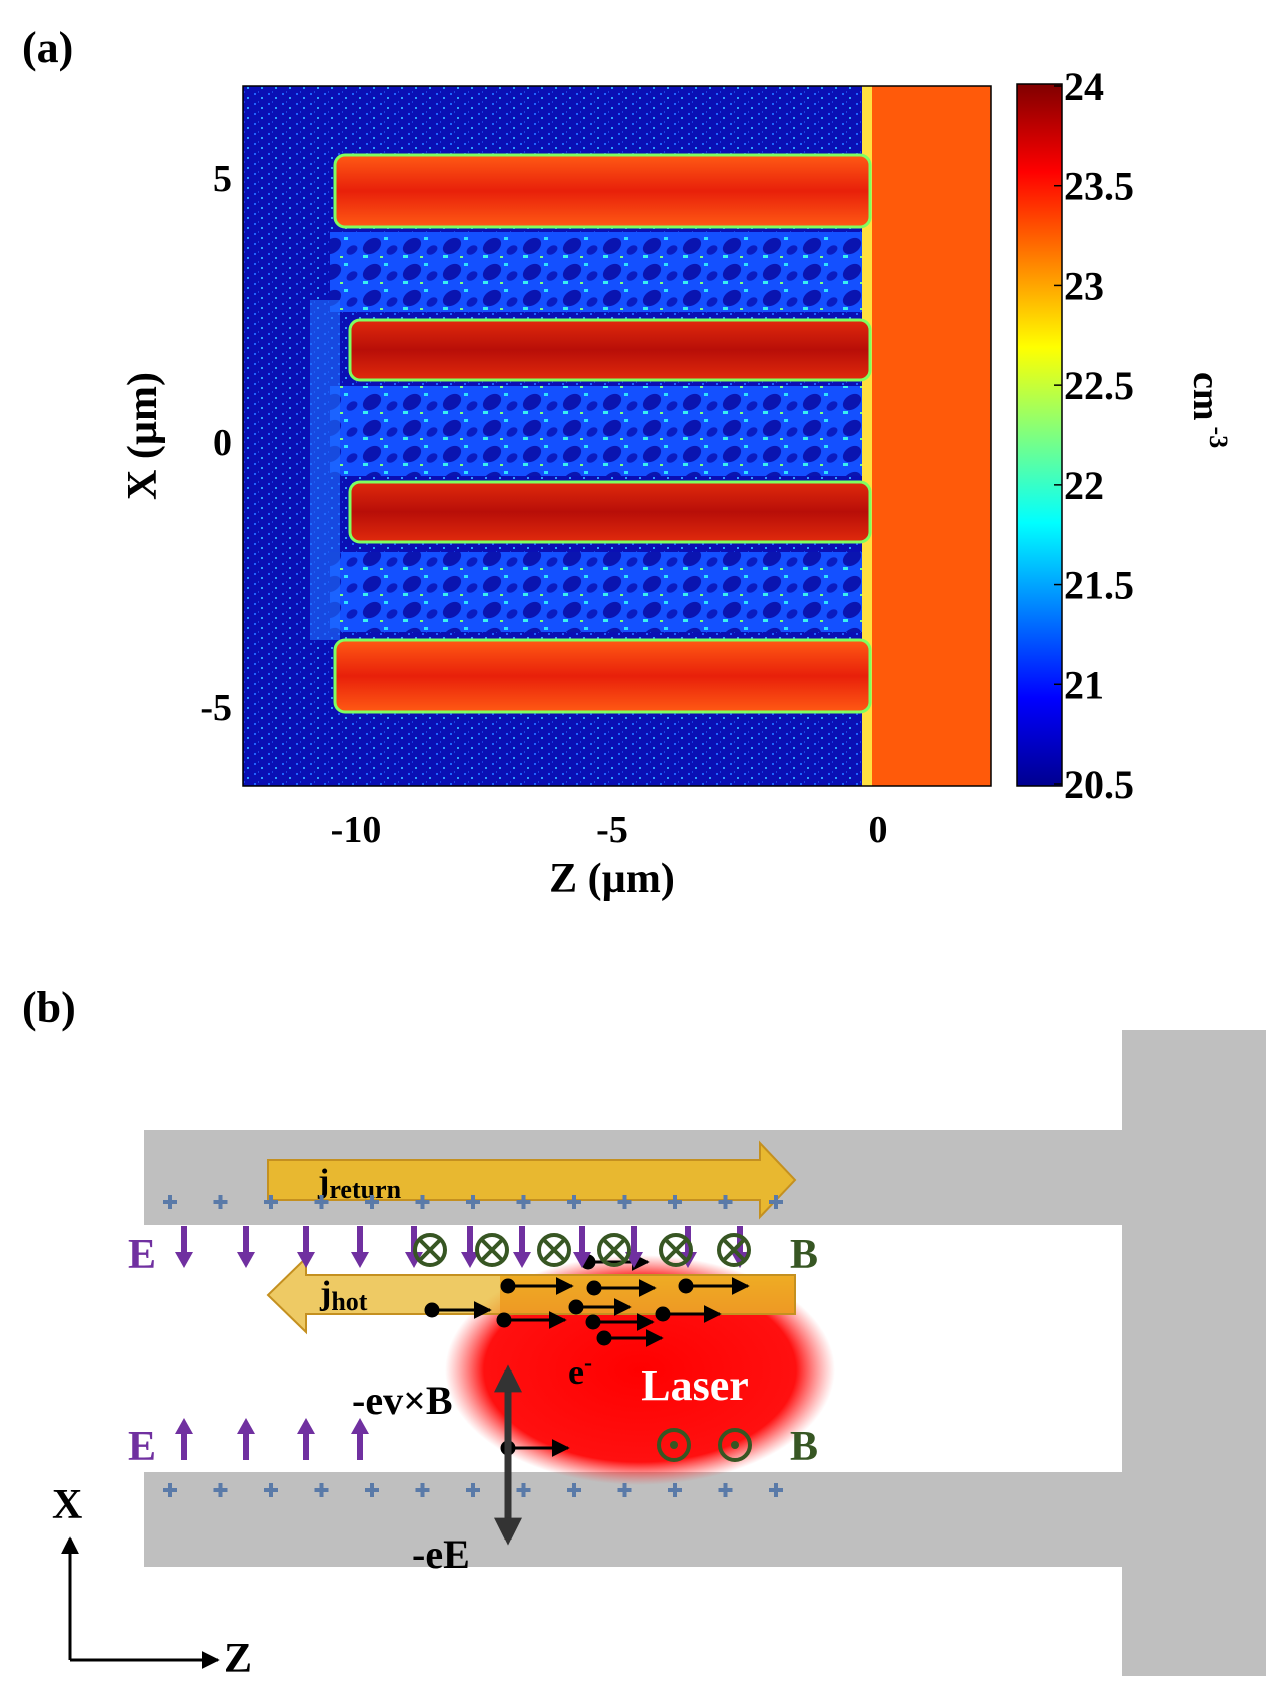 The height and width of the screenshot is (1684, 1284). Describe the element at coordinates (1099, 385) in the screenshot. I see `colorbar-tick-label: 22.5` at that location.